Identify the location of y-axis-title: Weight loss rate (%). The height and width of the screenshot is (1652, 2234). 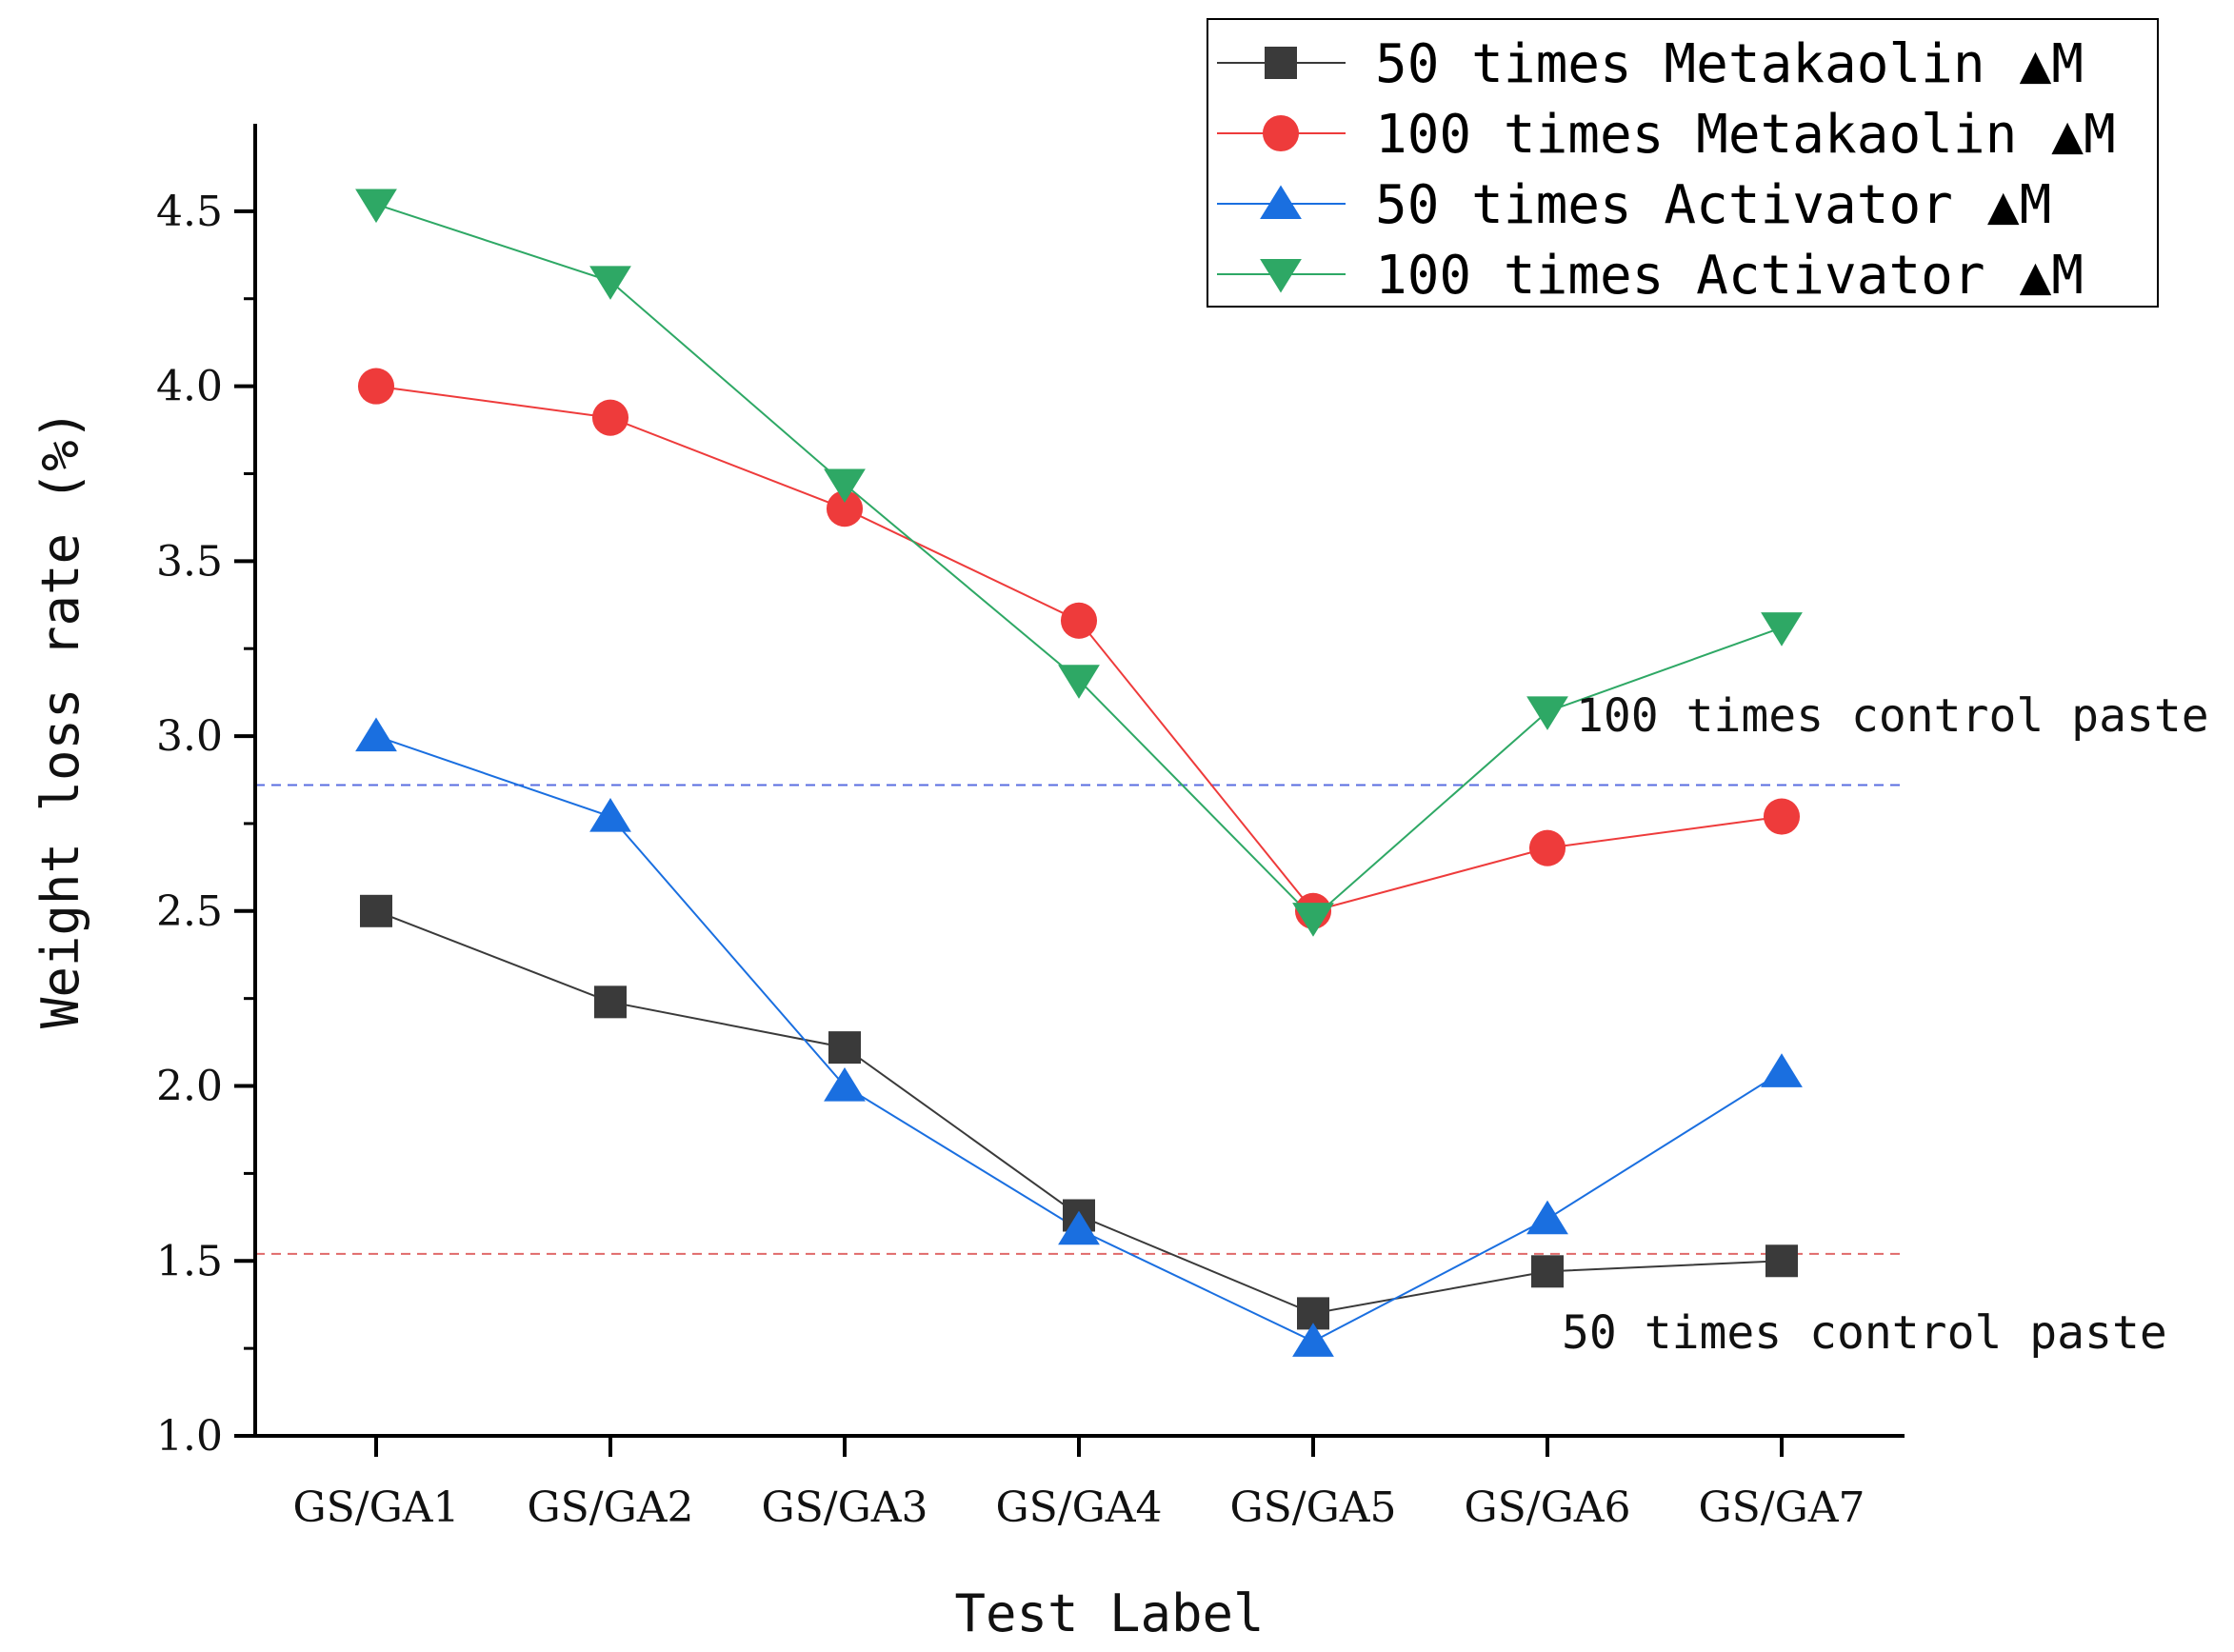
(60, 718).